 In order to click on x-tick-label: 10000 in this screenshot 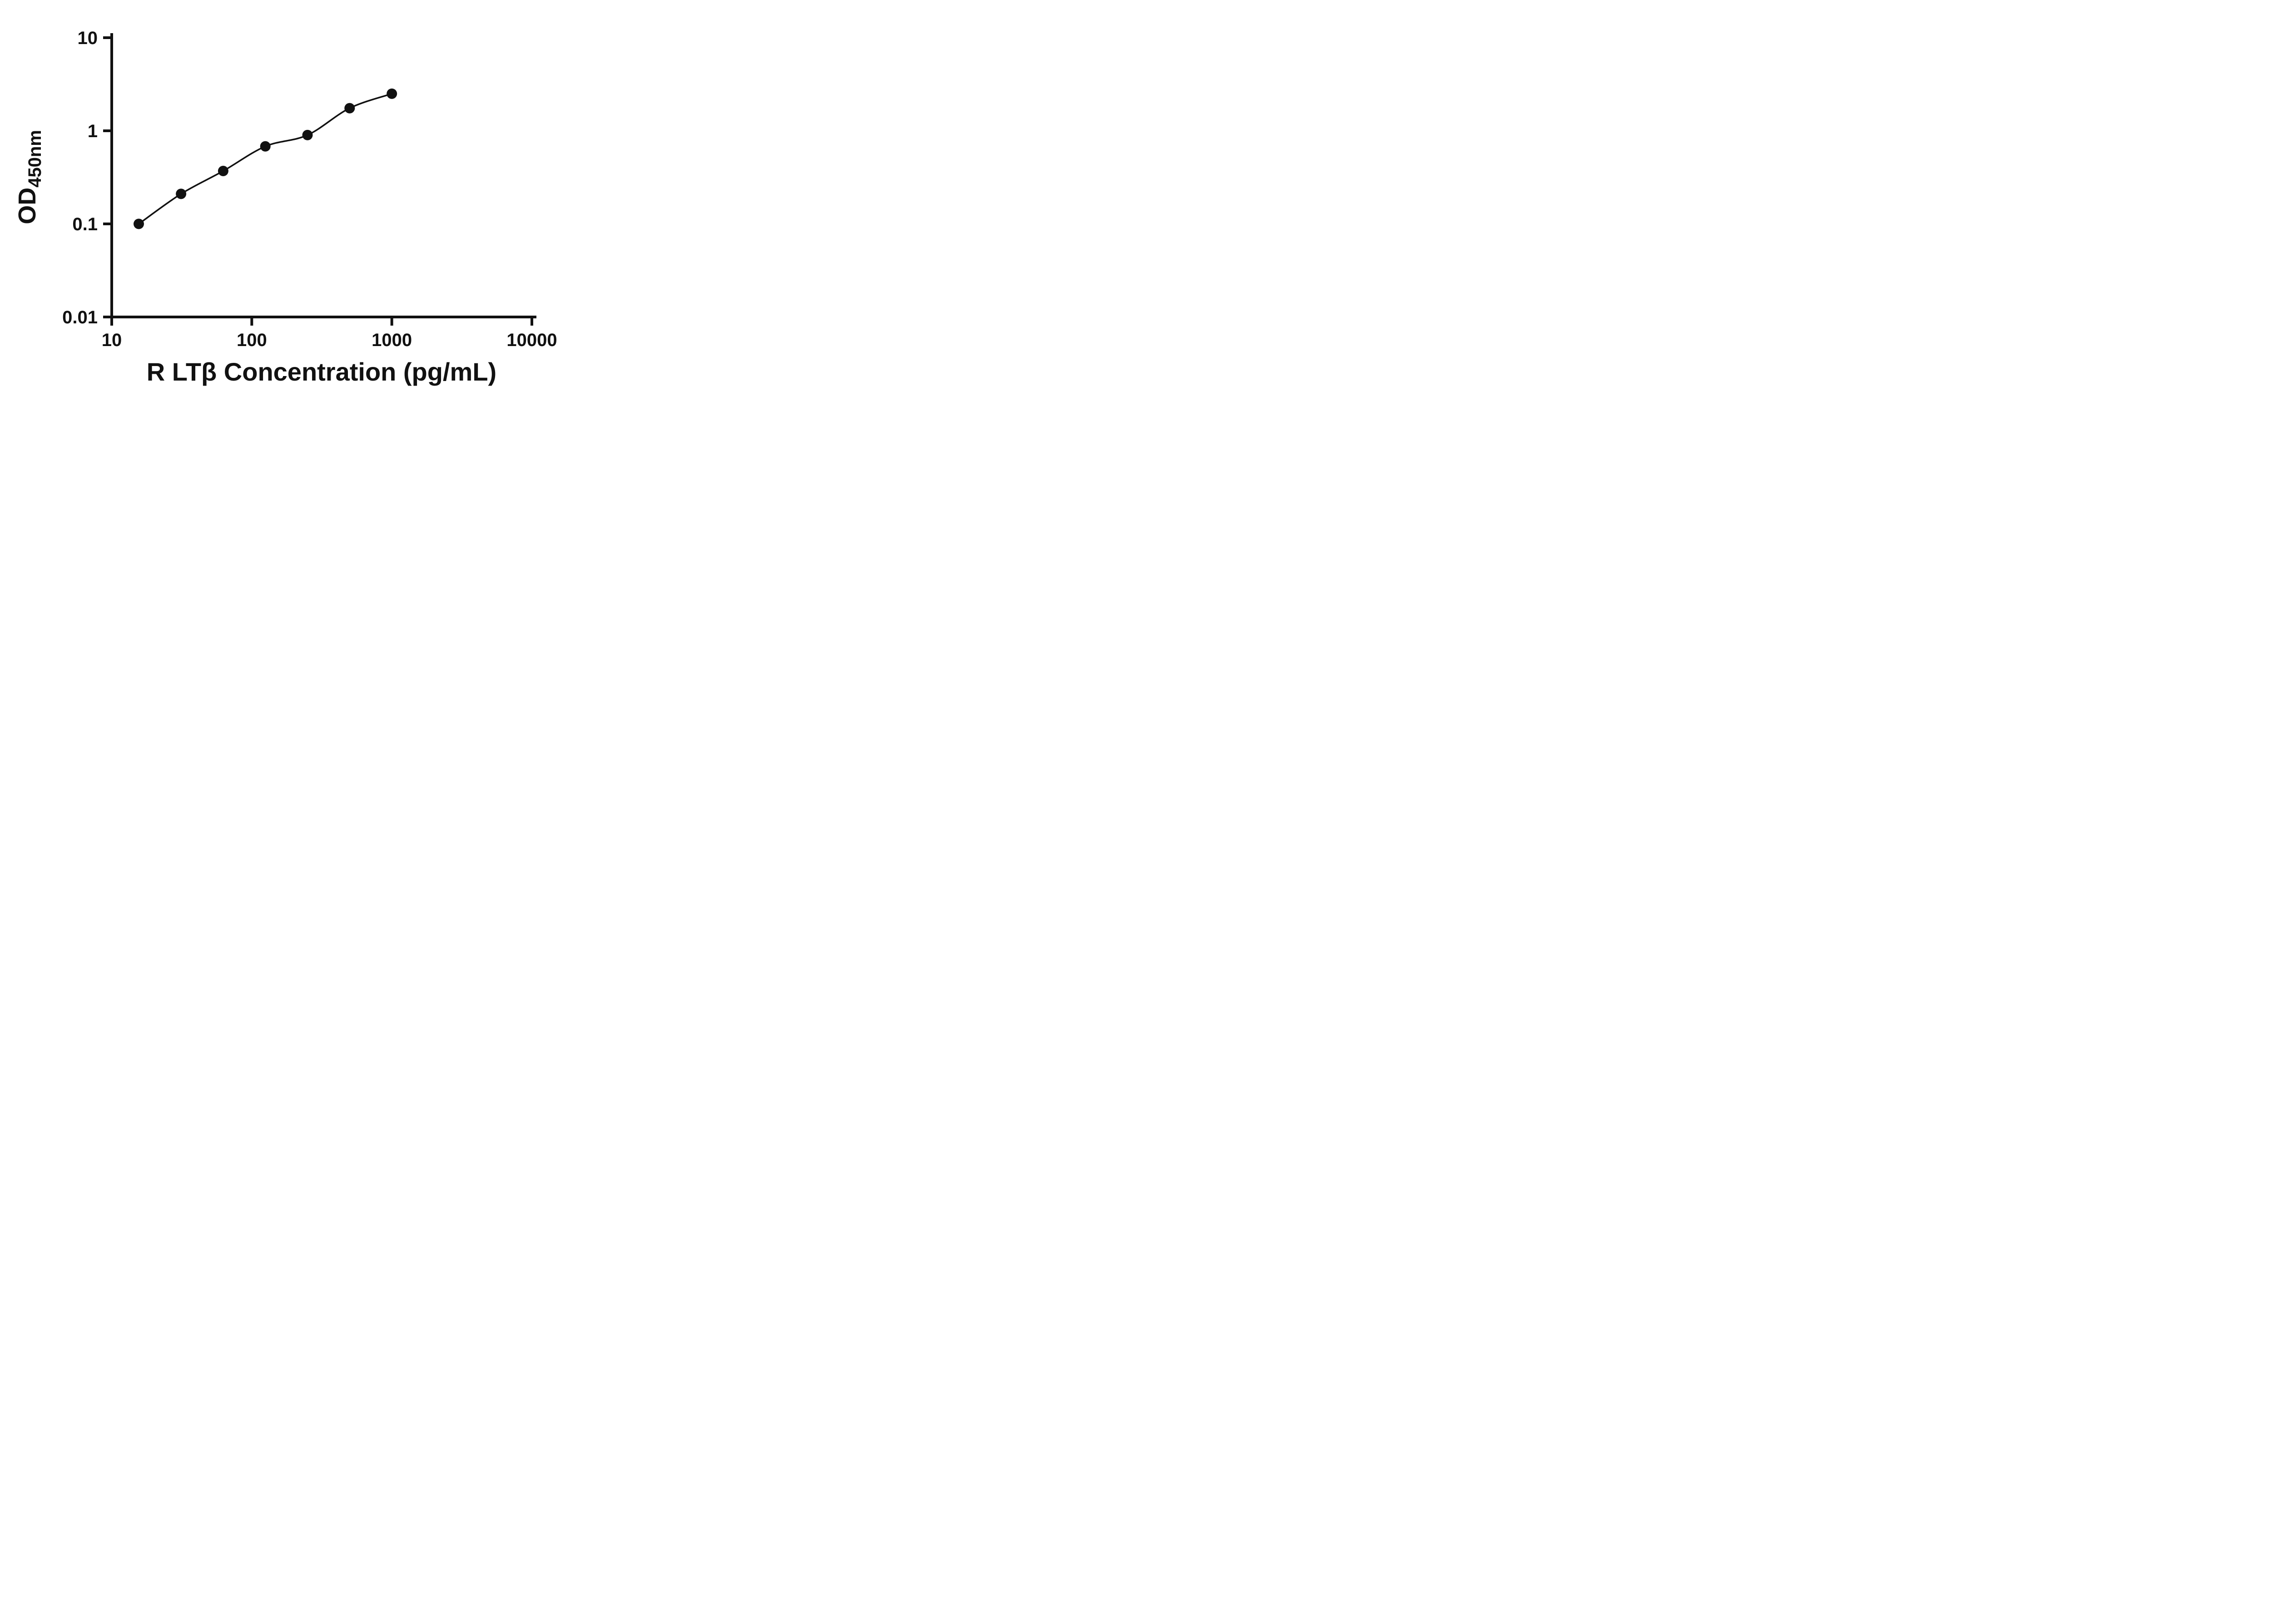, I will do `click(531, 340)`.